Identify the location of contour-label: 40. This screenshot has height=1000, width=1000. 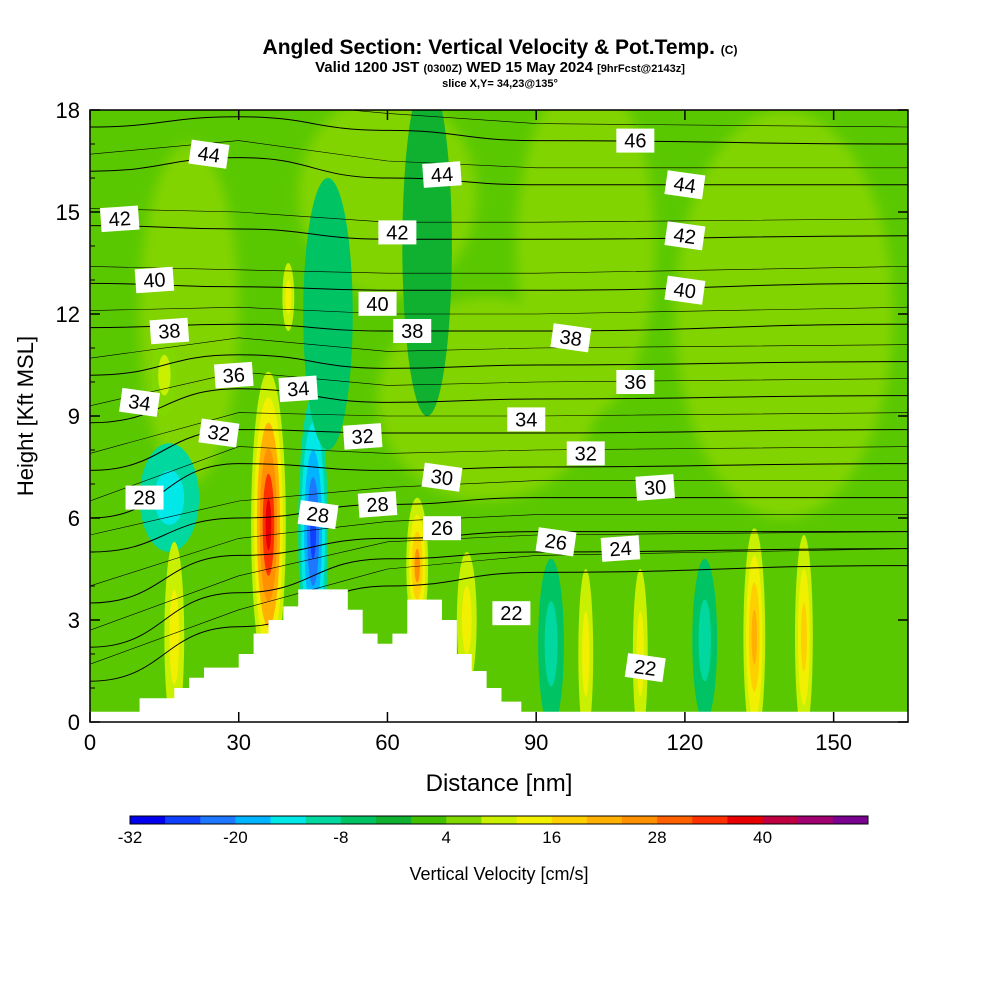
(377, 303).